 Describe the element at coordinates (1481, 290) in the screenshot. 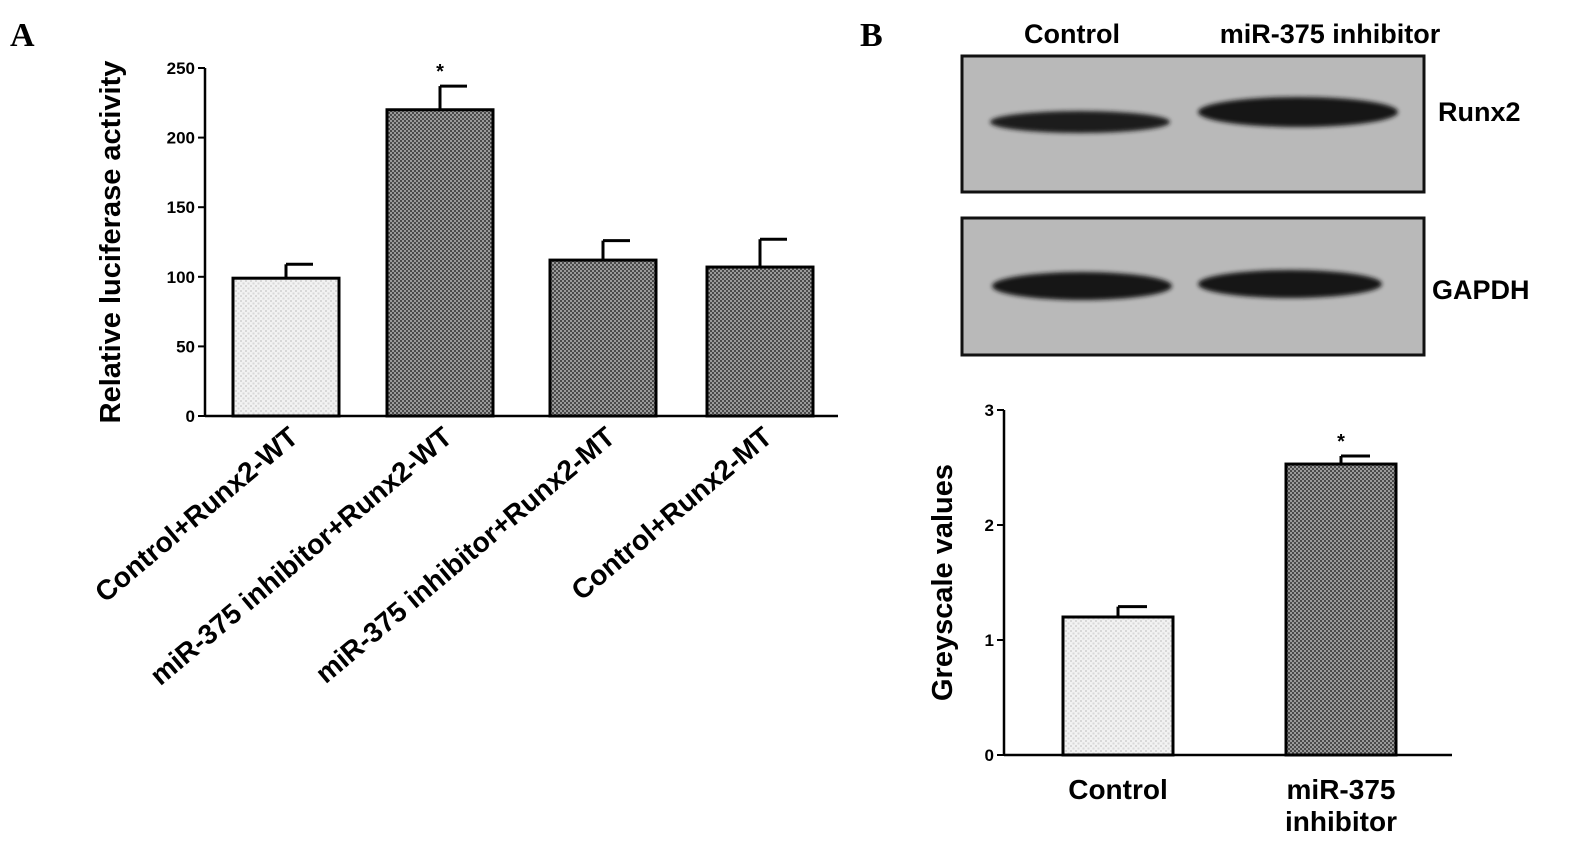

I see `blot-row-label-gapdh: GAPDH` at that location.